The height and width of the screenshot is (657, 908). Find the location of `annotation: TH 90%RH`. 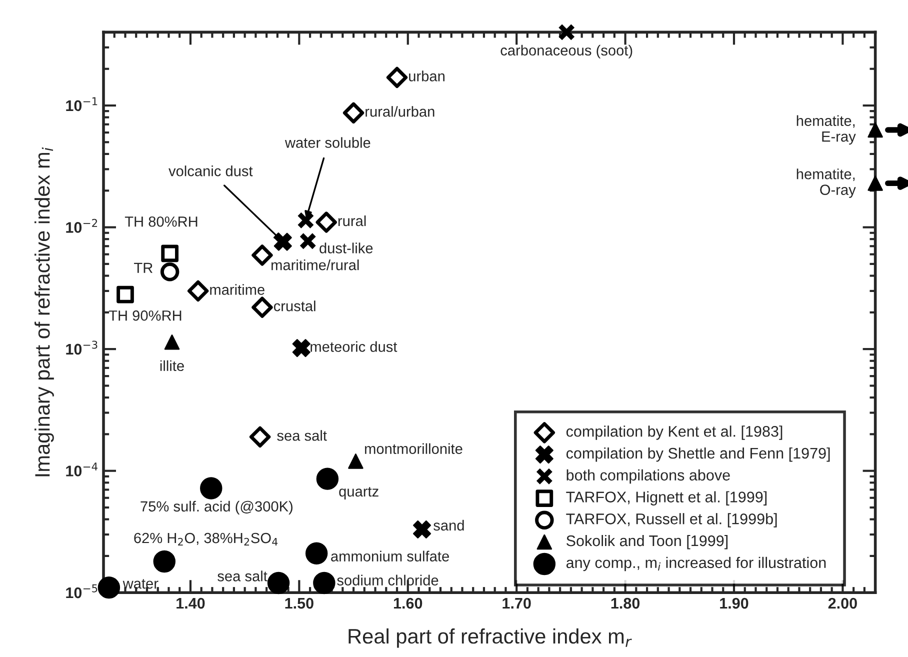

annotation: TH 90%RH is located at coordinates (145, 315).